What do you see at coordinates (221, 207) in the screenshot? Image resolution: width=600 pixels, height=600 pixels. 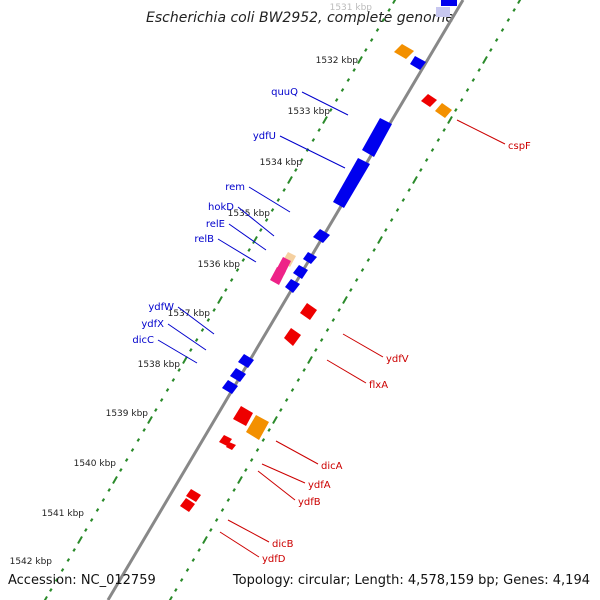 I see `gene-label-hokD: hokD` at bounding box center [221, 207].